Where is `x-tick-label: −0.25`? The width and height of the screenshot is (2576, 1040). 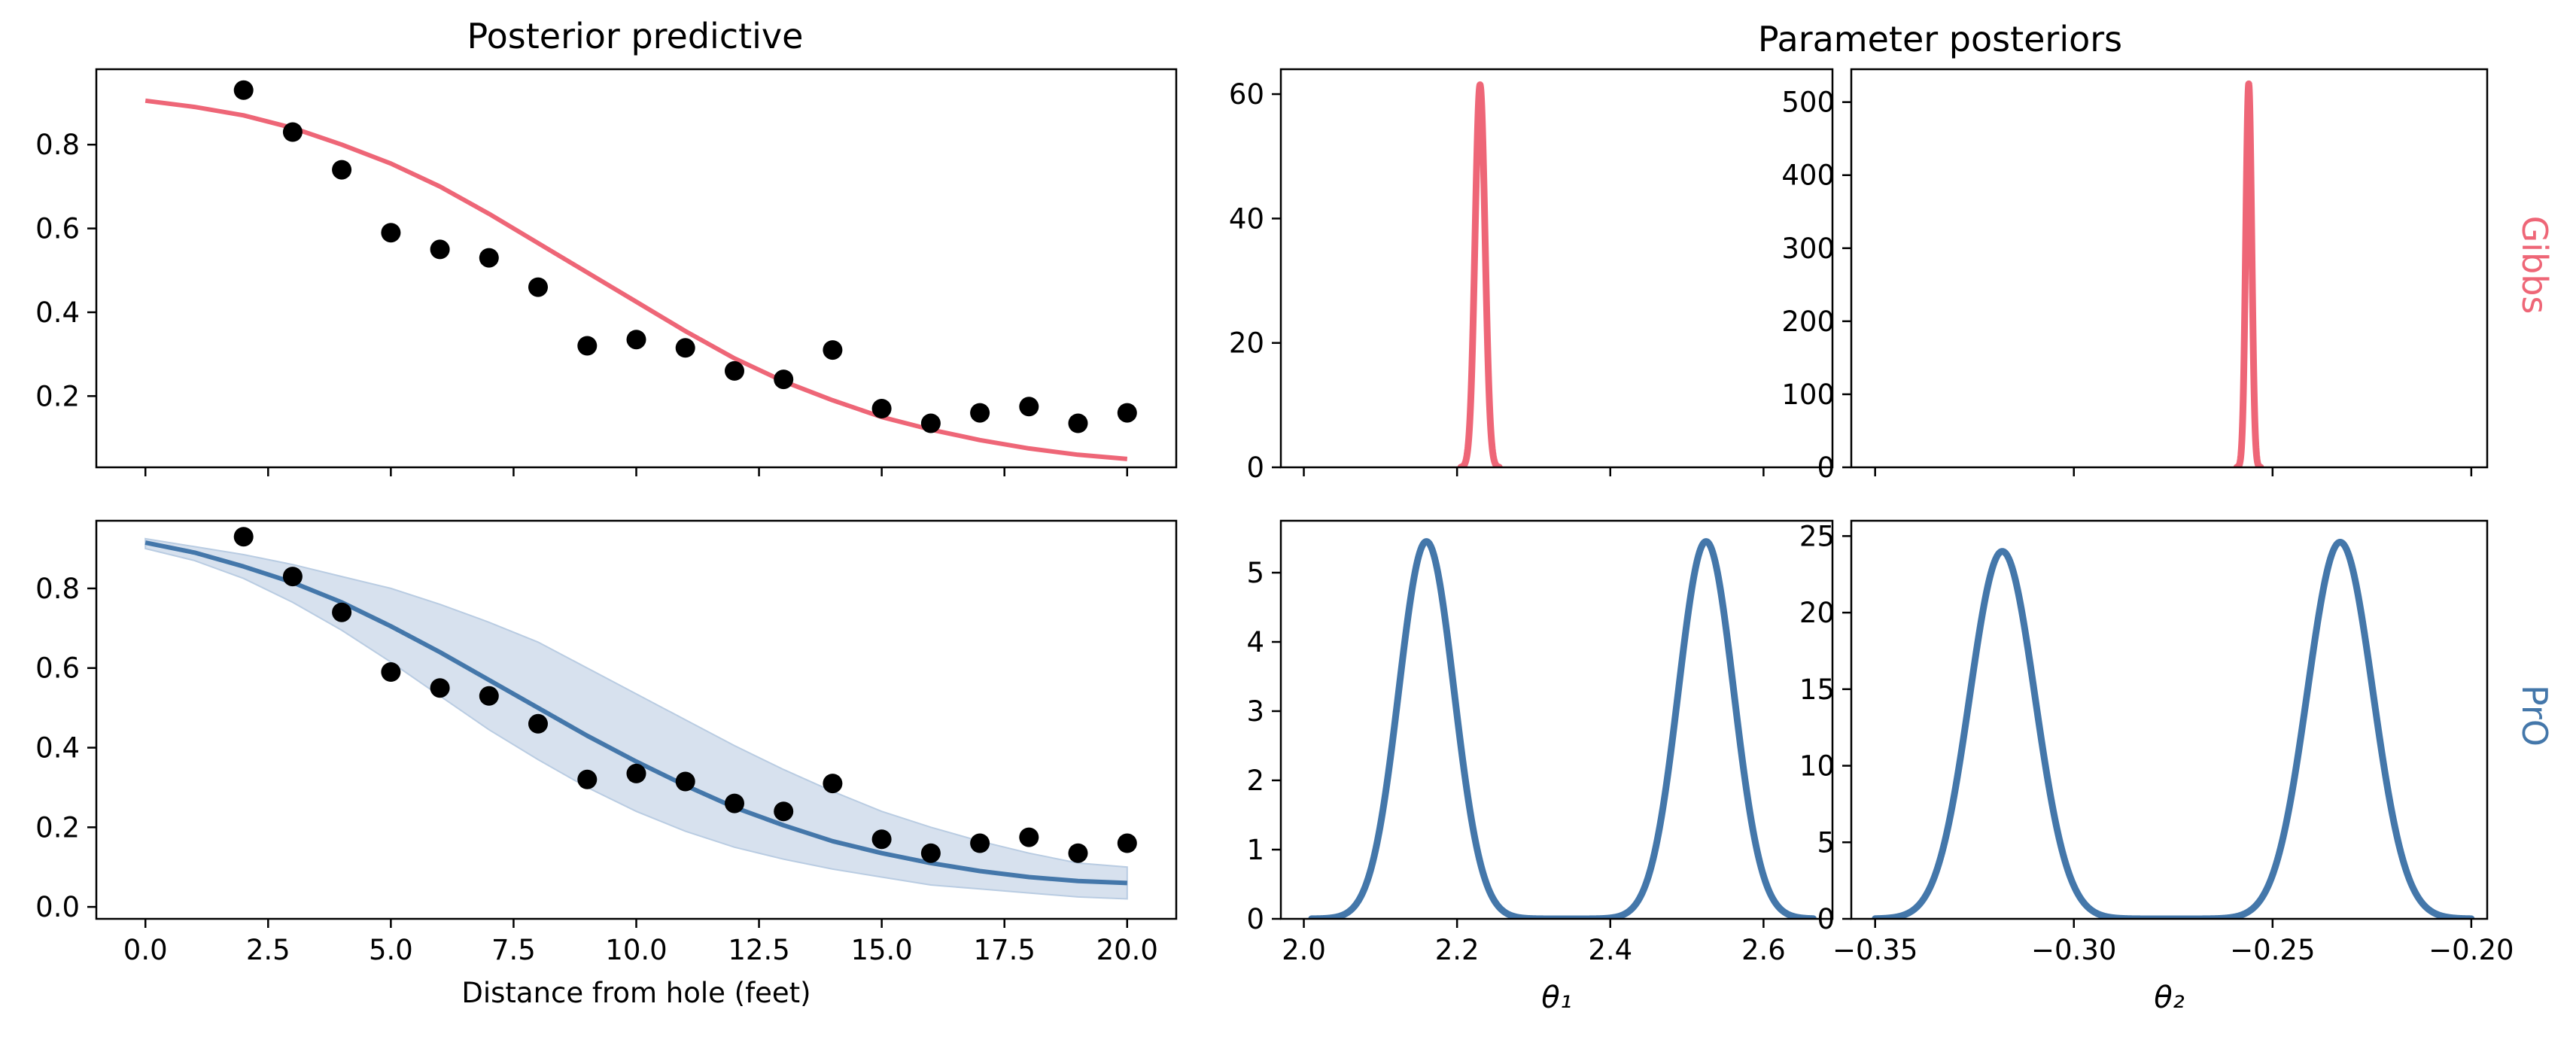 x-tick-label: −0.25 is located at coordinates (2272, 950).